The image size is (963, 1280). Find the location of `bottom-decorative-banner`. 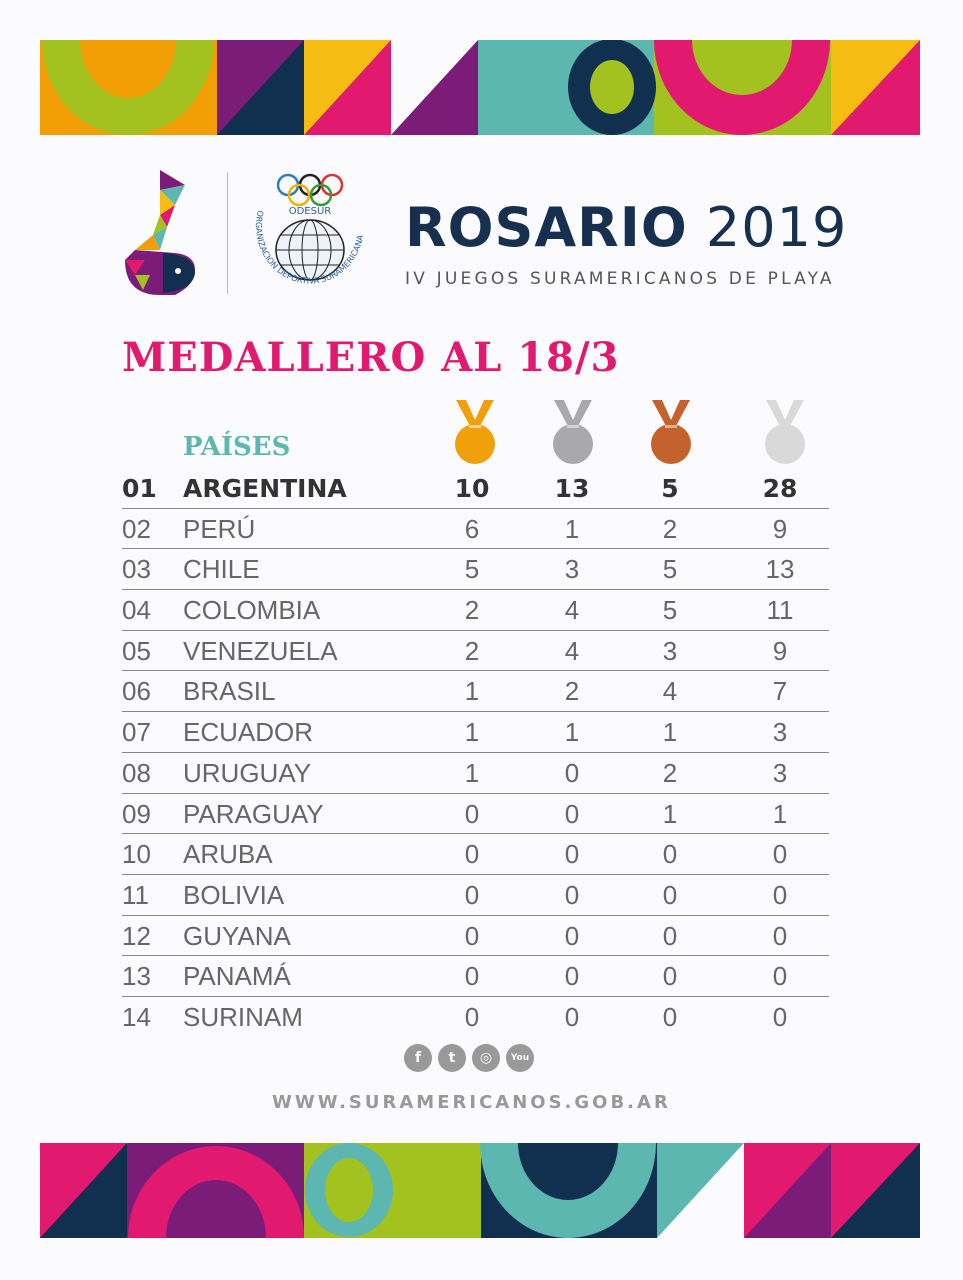

bottom-decorative-banner is located at coordinates (480, 1190).